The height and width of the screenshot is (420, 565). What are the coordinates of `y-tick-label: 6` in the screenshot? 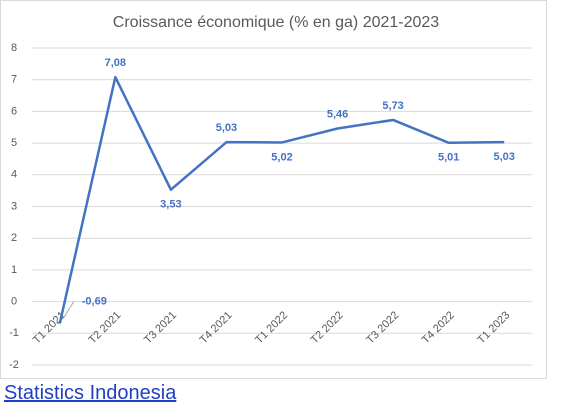 It's located at (14, 111).